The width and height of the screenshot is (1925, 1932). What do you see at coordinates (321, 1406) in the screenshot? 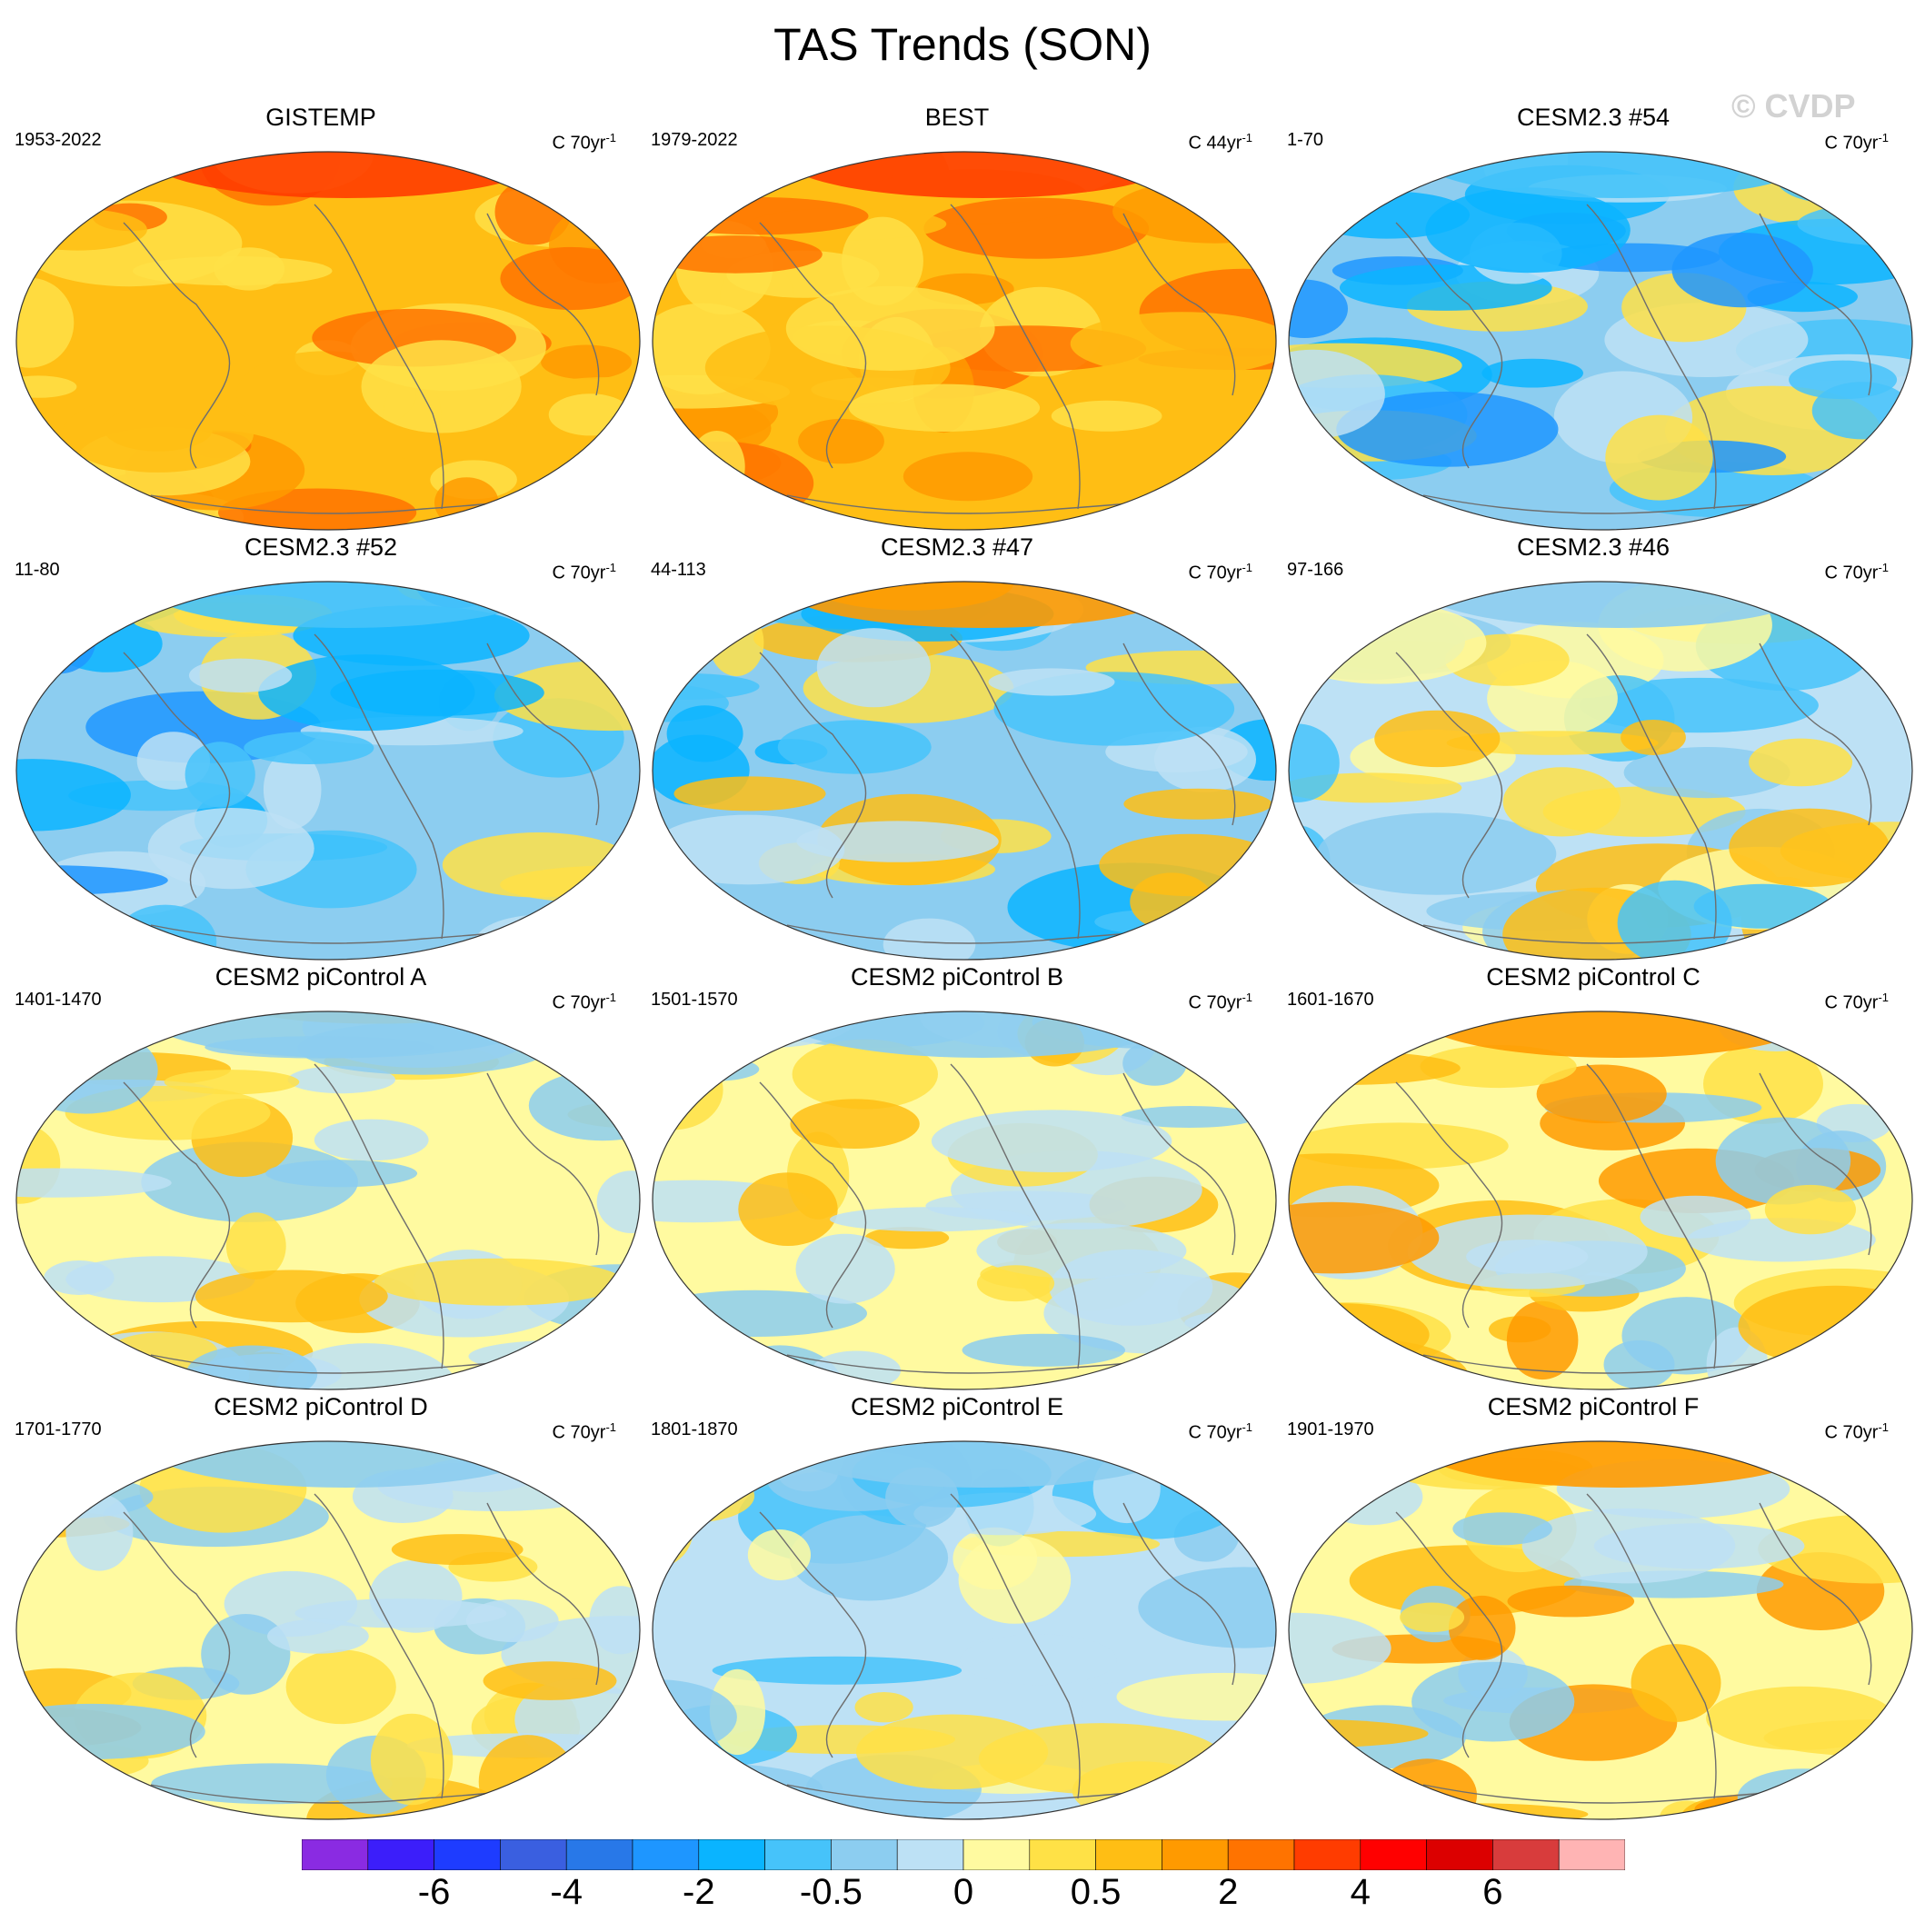
I see `panel-title: CESM2 piControl D` at bounding box center [321, 1406].